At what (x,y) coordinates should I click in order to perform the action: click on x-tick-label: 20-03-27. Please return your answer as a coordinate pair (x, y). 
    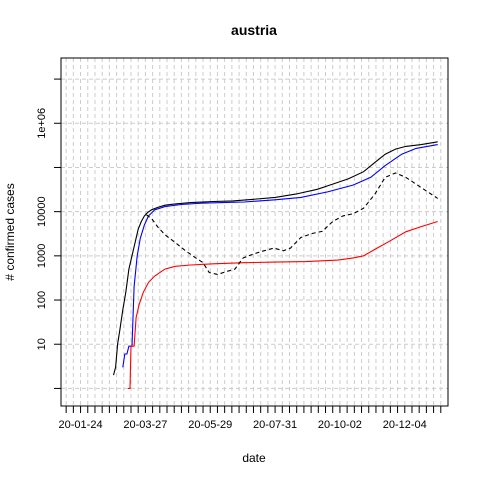
    Looking at the image, I should click on (145, 425).